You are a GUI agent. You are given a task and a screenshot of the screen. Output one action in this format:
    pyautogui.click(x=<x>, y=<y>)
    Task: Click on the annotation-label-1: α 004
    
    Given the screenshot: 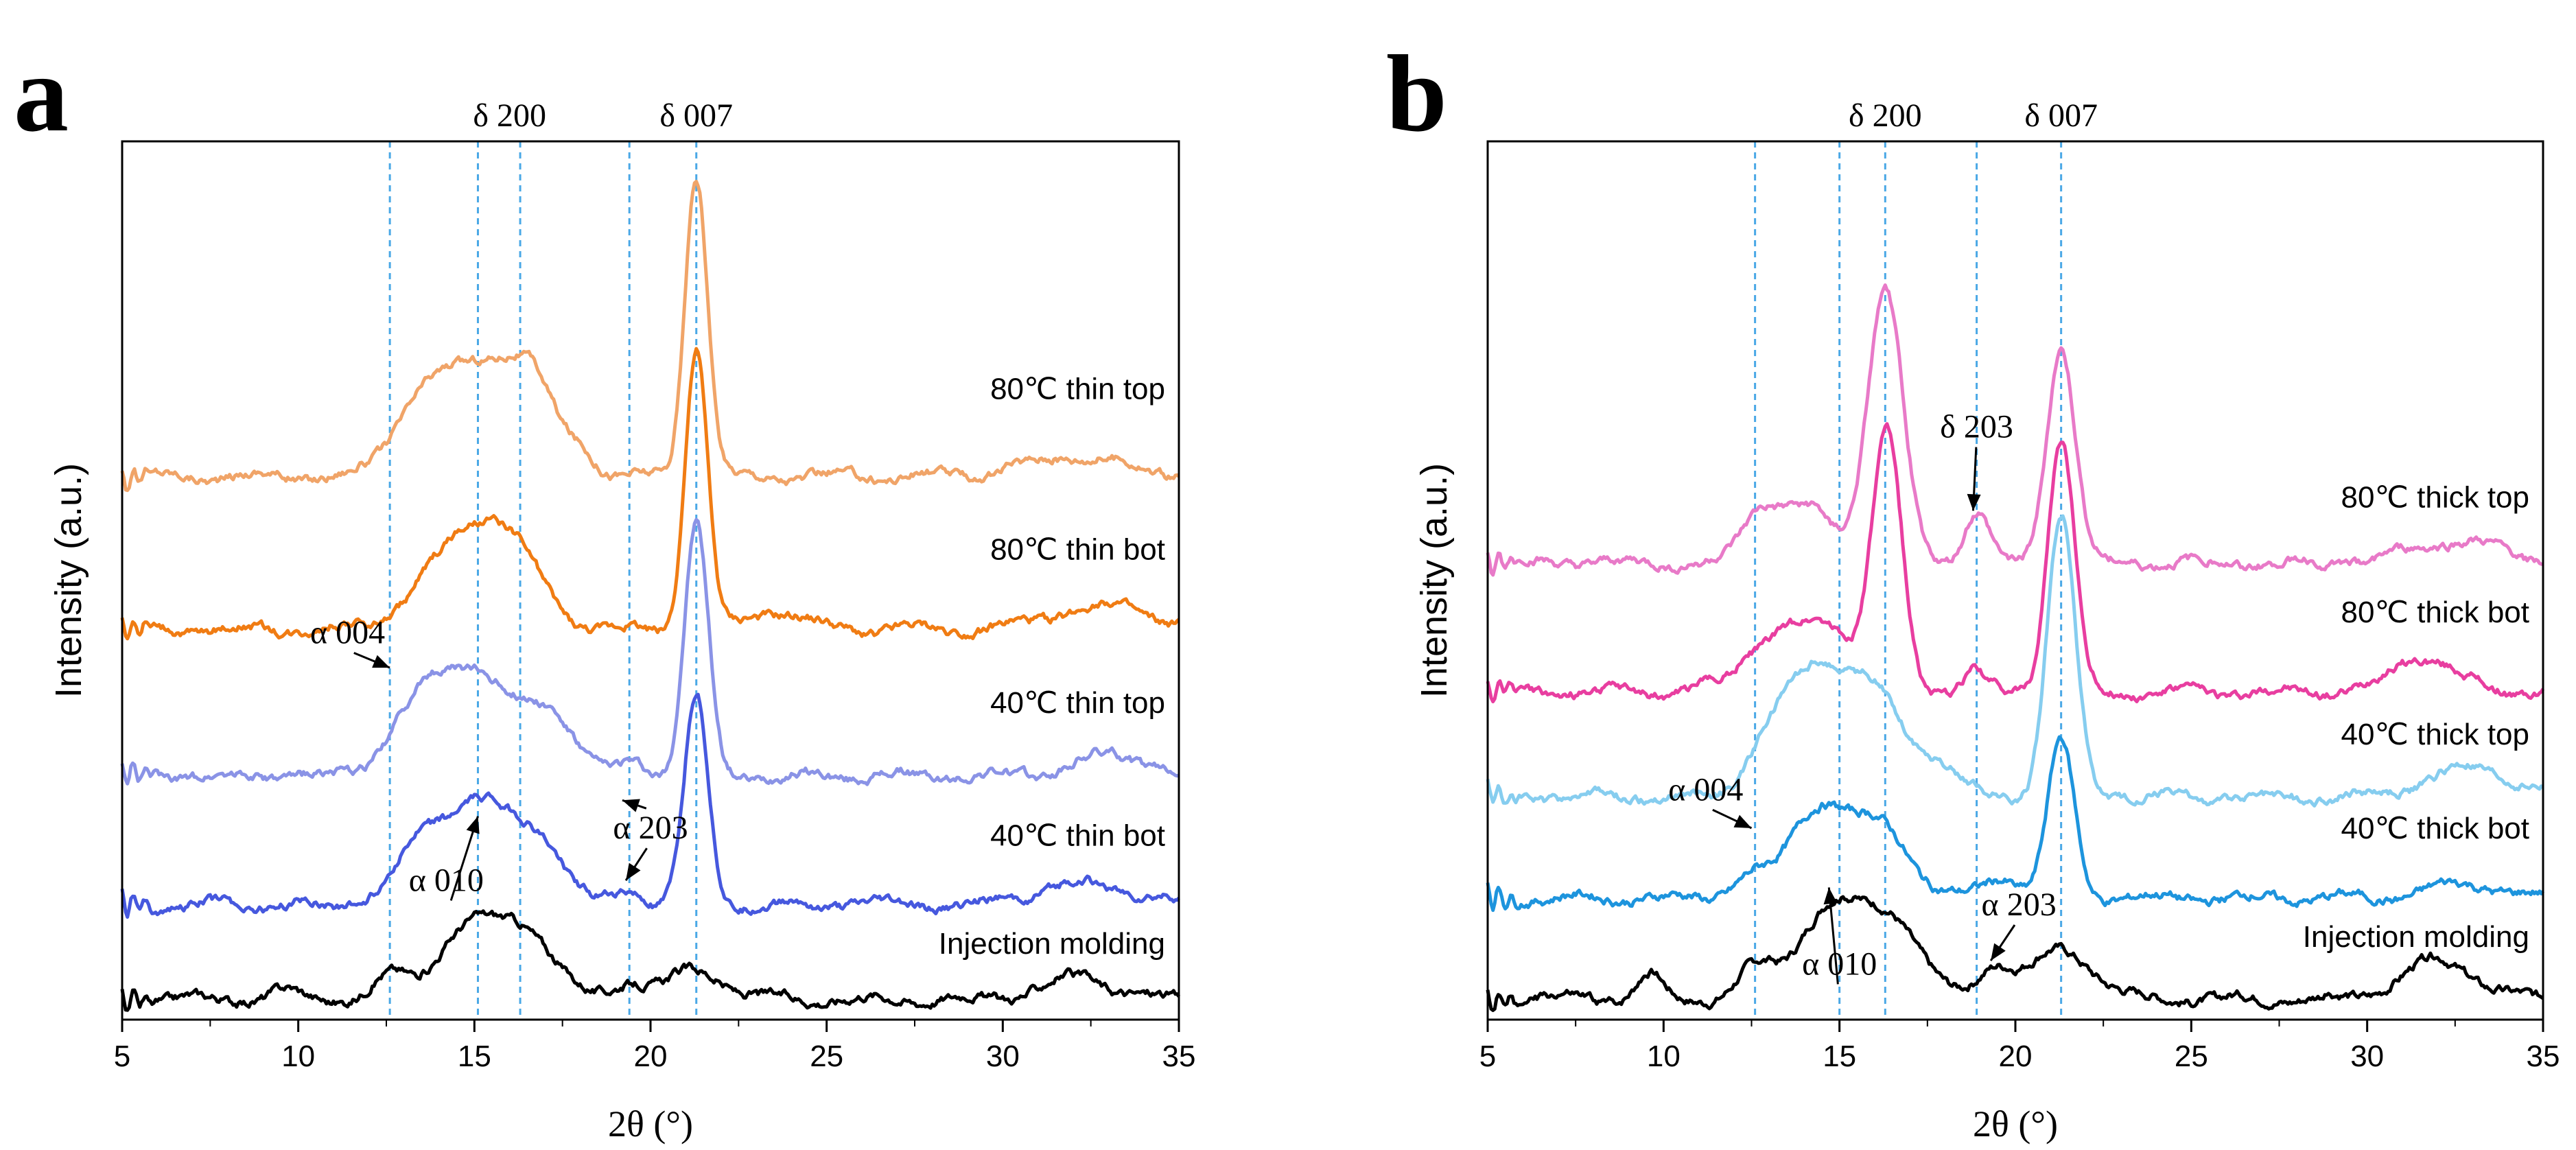 What is the action you would take?
    pyautogui.click(x=1705, y=789)
    